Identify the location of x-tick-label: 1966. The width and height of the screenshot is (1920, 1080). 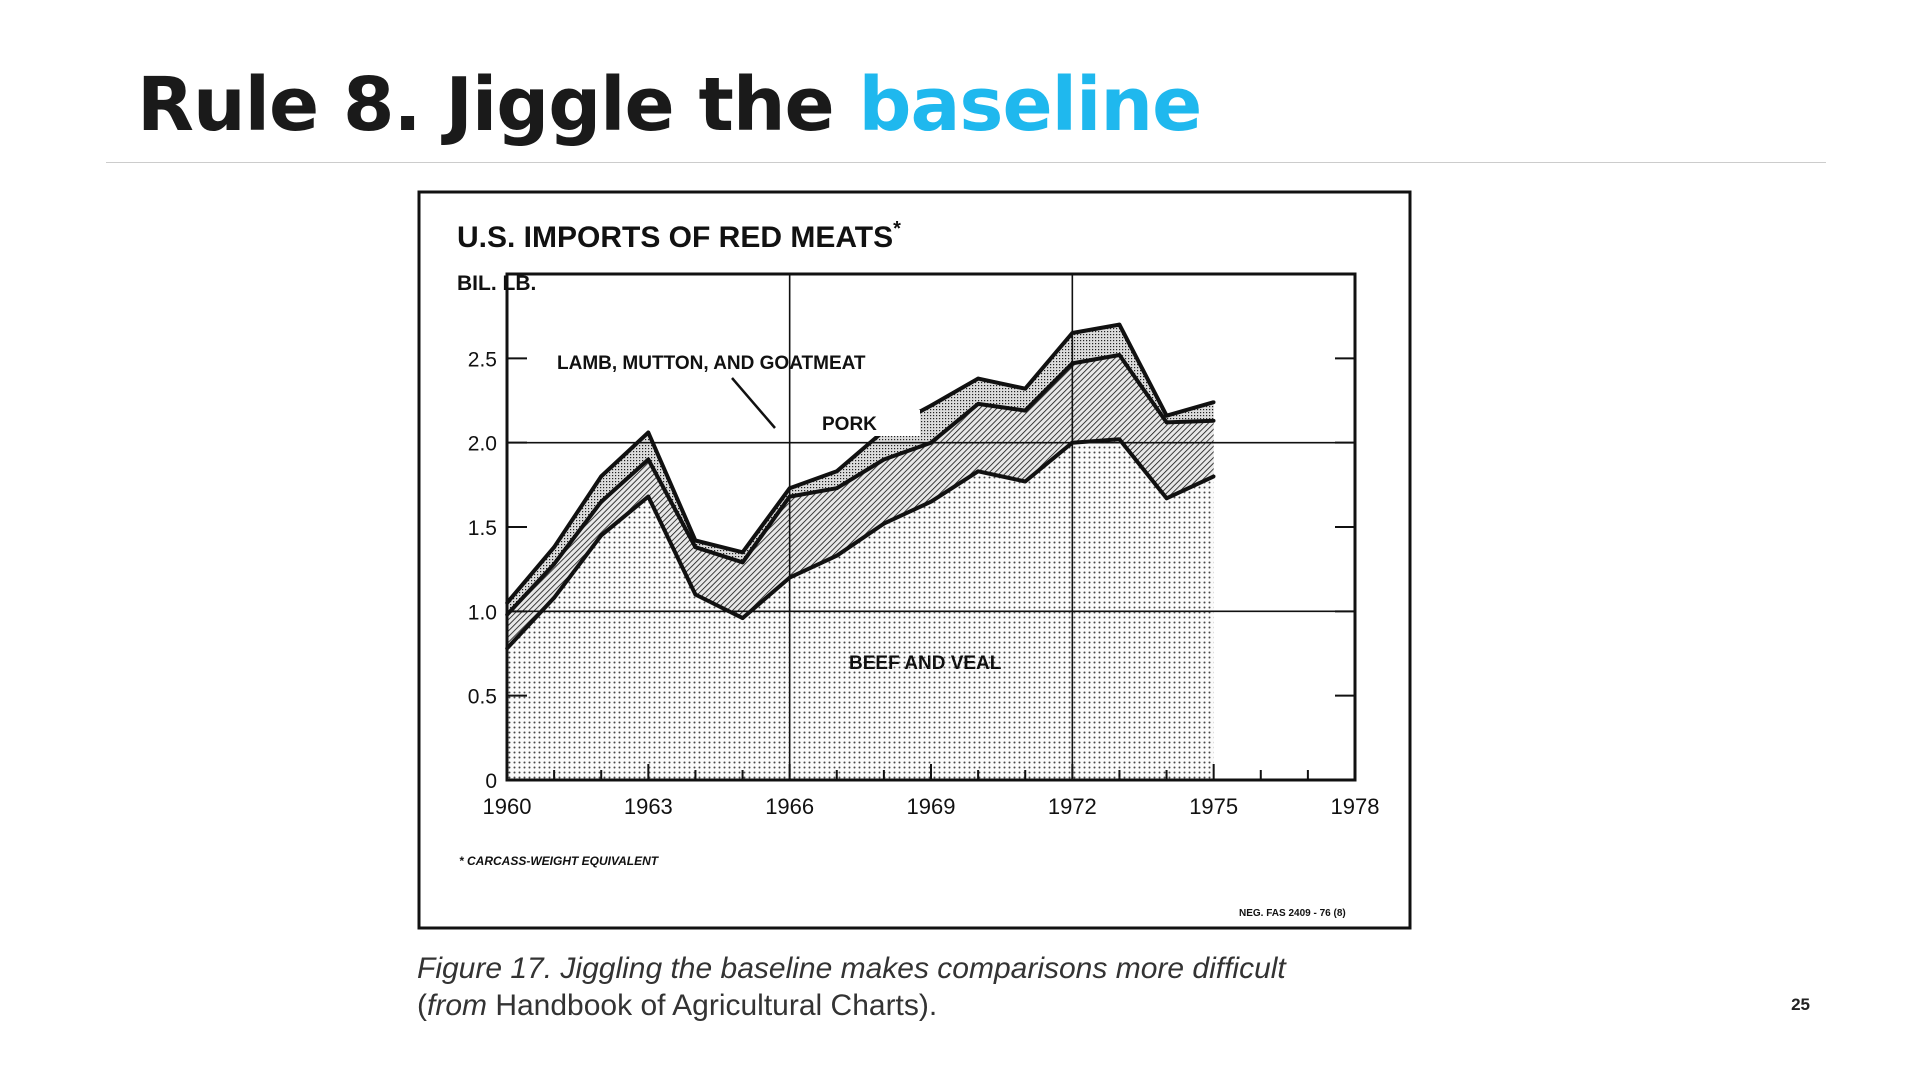
(789, 806).